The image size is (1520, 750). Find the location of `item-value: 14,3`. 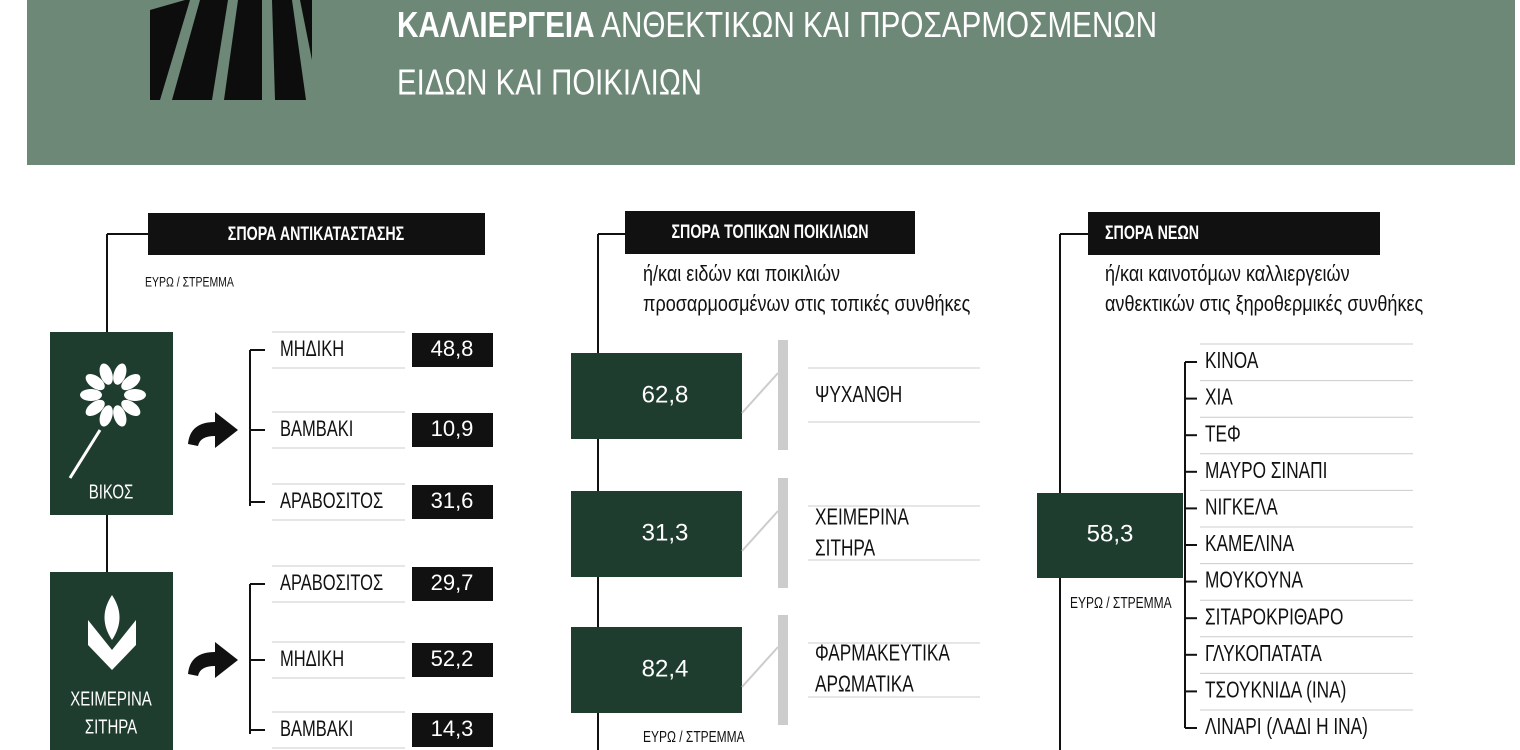

item-value: 14,3 is located at coordinates (452, 728).